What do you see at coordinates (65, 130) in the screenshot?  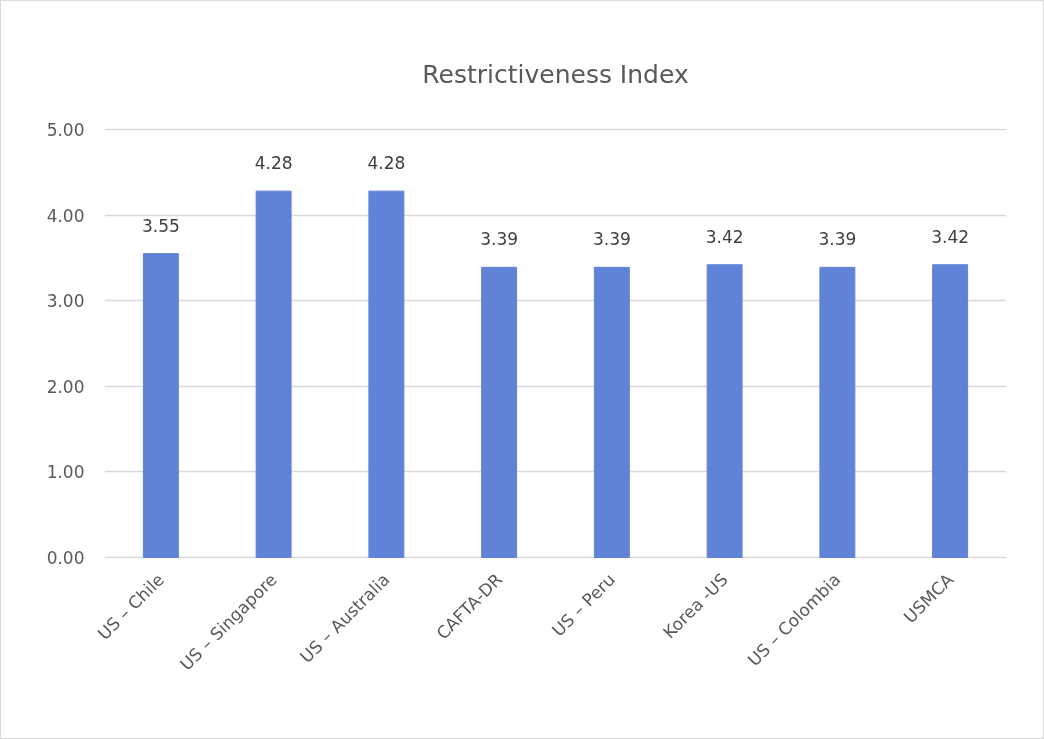 I see `y-tick-label: 5.00` at bounding box center [65, 130].